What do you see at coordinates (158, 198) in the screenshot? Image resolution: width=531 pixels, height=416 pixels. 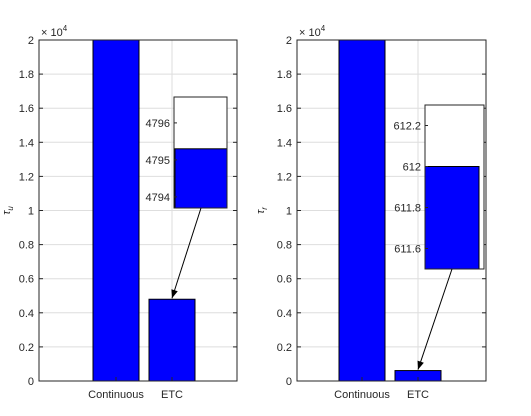 I see `inset-y-tick-label: 4794` at bounding box center [158, 198].